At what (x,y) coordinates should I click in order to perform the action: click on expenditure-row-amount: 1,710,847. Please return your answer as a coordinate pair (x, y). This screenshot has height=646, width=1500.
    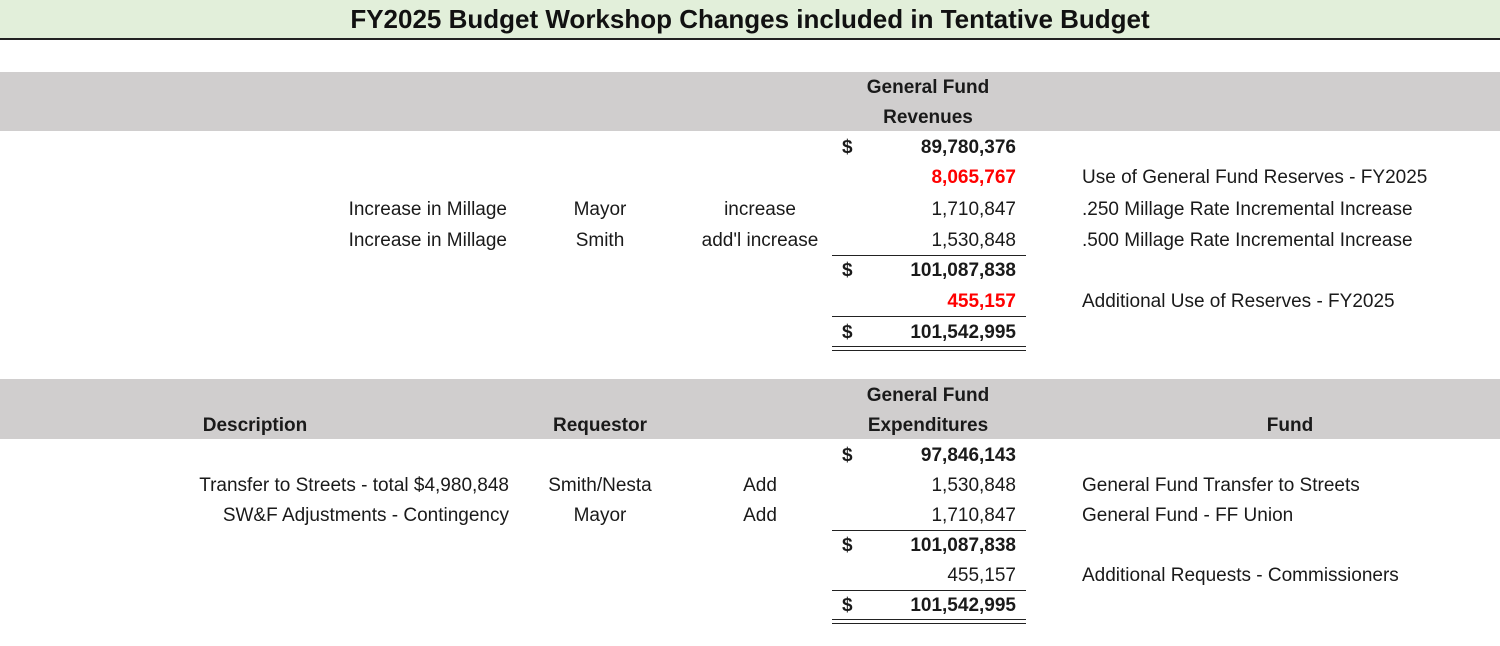
    Looking at the image, I should click on (973, 515).